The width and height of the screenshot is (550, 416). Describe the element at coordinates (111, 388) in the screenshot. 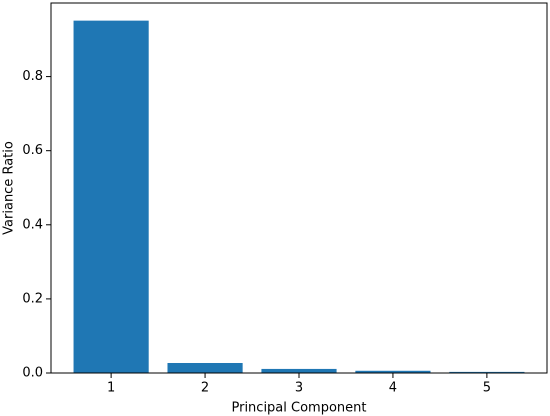

I see `x-tick-label: 1` at that location.